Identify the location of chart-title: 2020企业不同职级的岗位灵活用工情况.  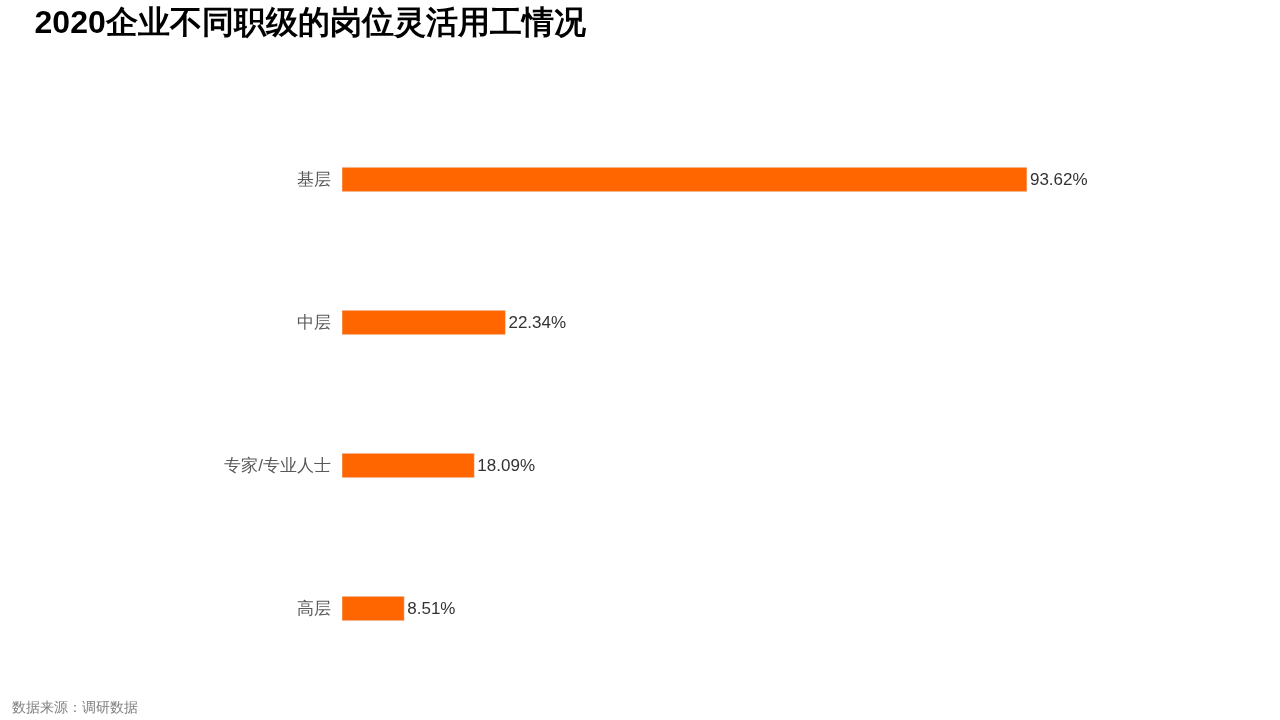
(310, 22).